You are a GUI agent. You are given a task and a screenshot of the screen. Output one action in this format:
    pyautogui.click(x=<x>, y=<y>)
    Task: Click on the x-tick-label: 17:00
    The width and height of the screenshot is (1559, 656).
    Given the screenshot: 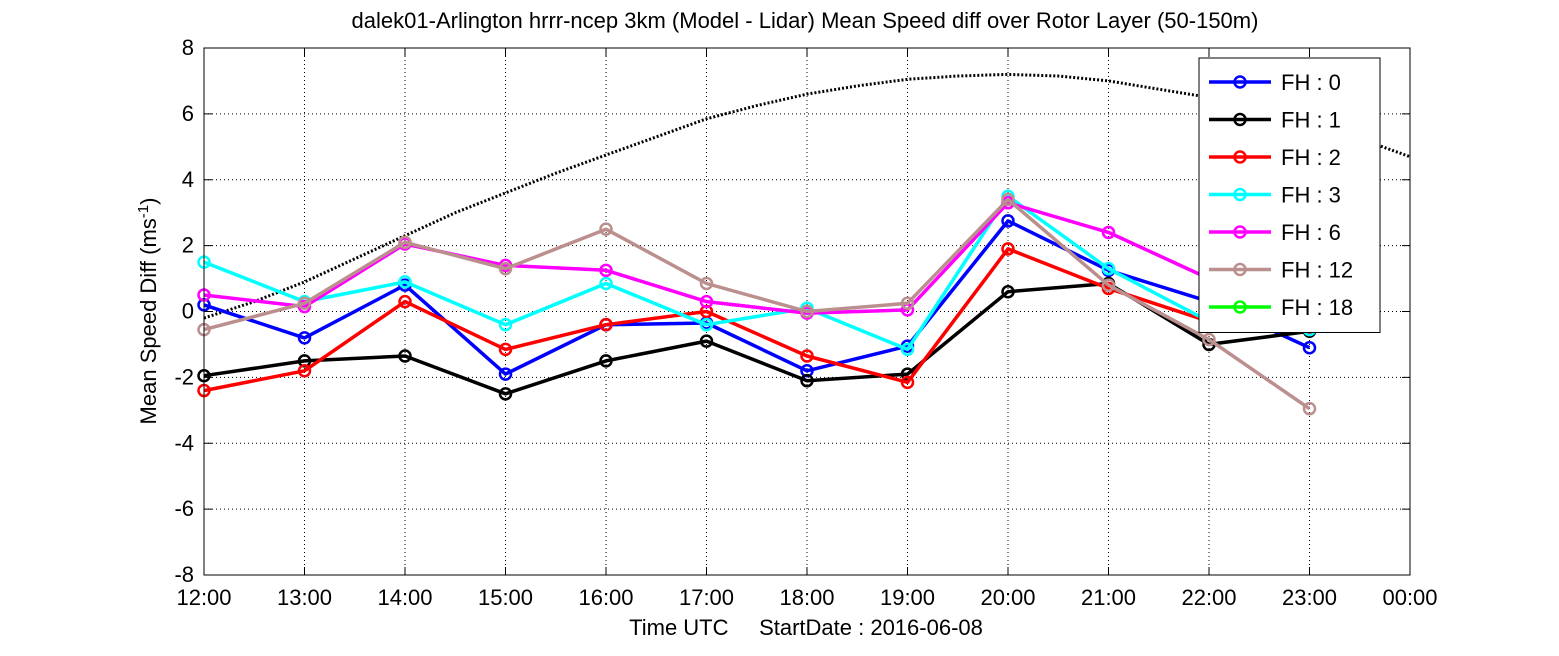 What is the action you would take?
    pyautogui.click(x=706, y=597)
    